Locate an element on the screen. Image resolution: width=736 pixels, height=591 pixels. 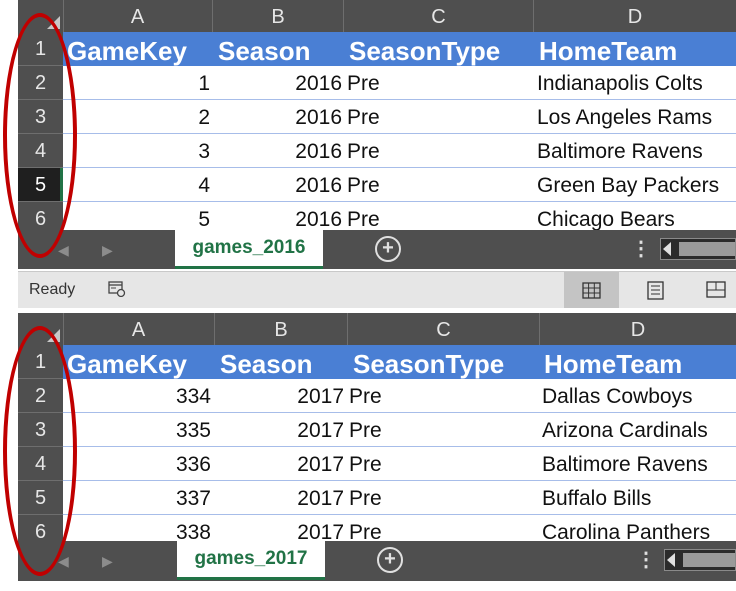
page-break-view-button is located at coordinates (714, 290).